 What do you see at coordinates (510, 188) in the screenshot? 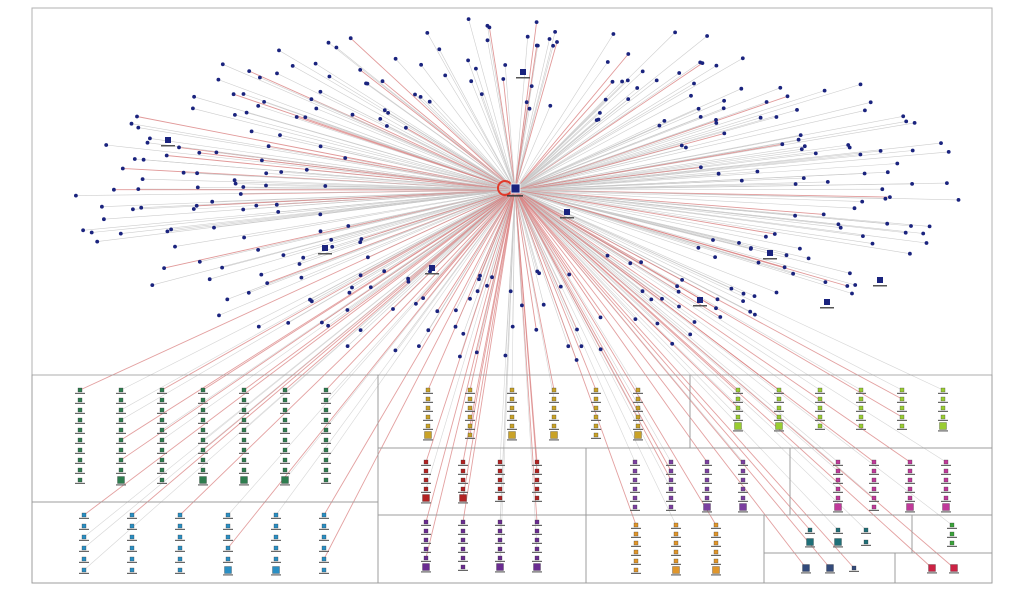
I see `hub-layer` at bounding box center [510, 188].